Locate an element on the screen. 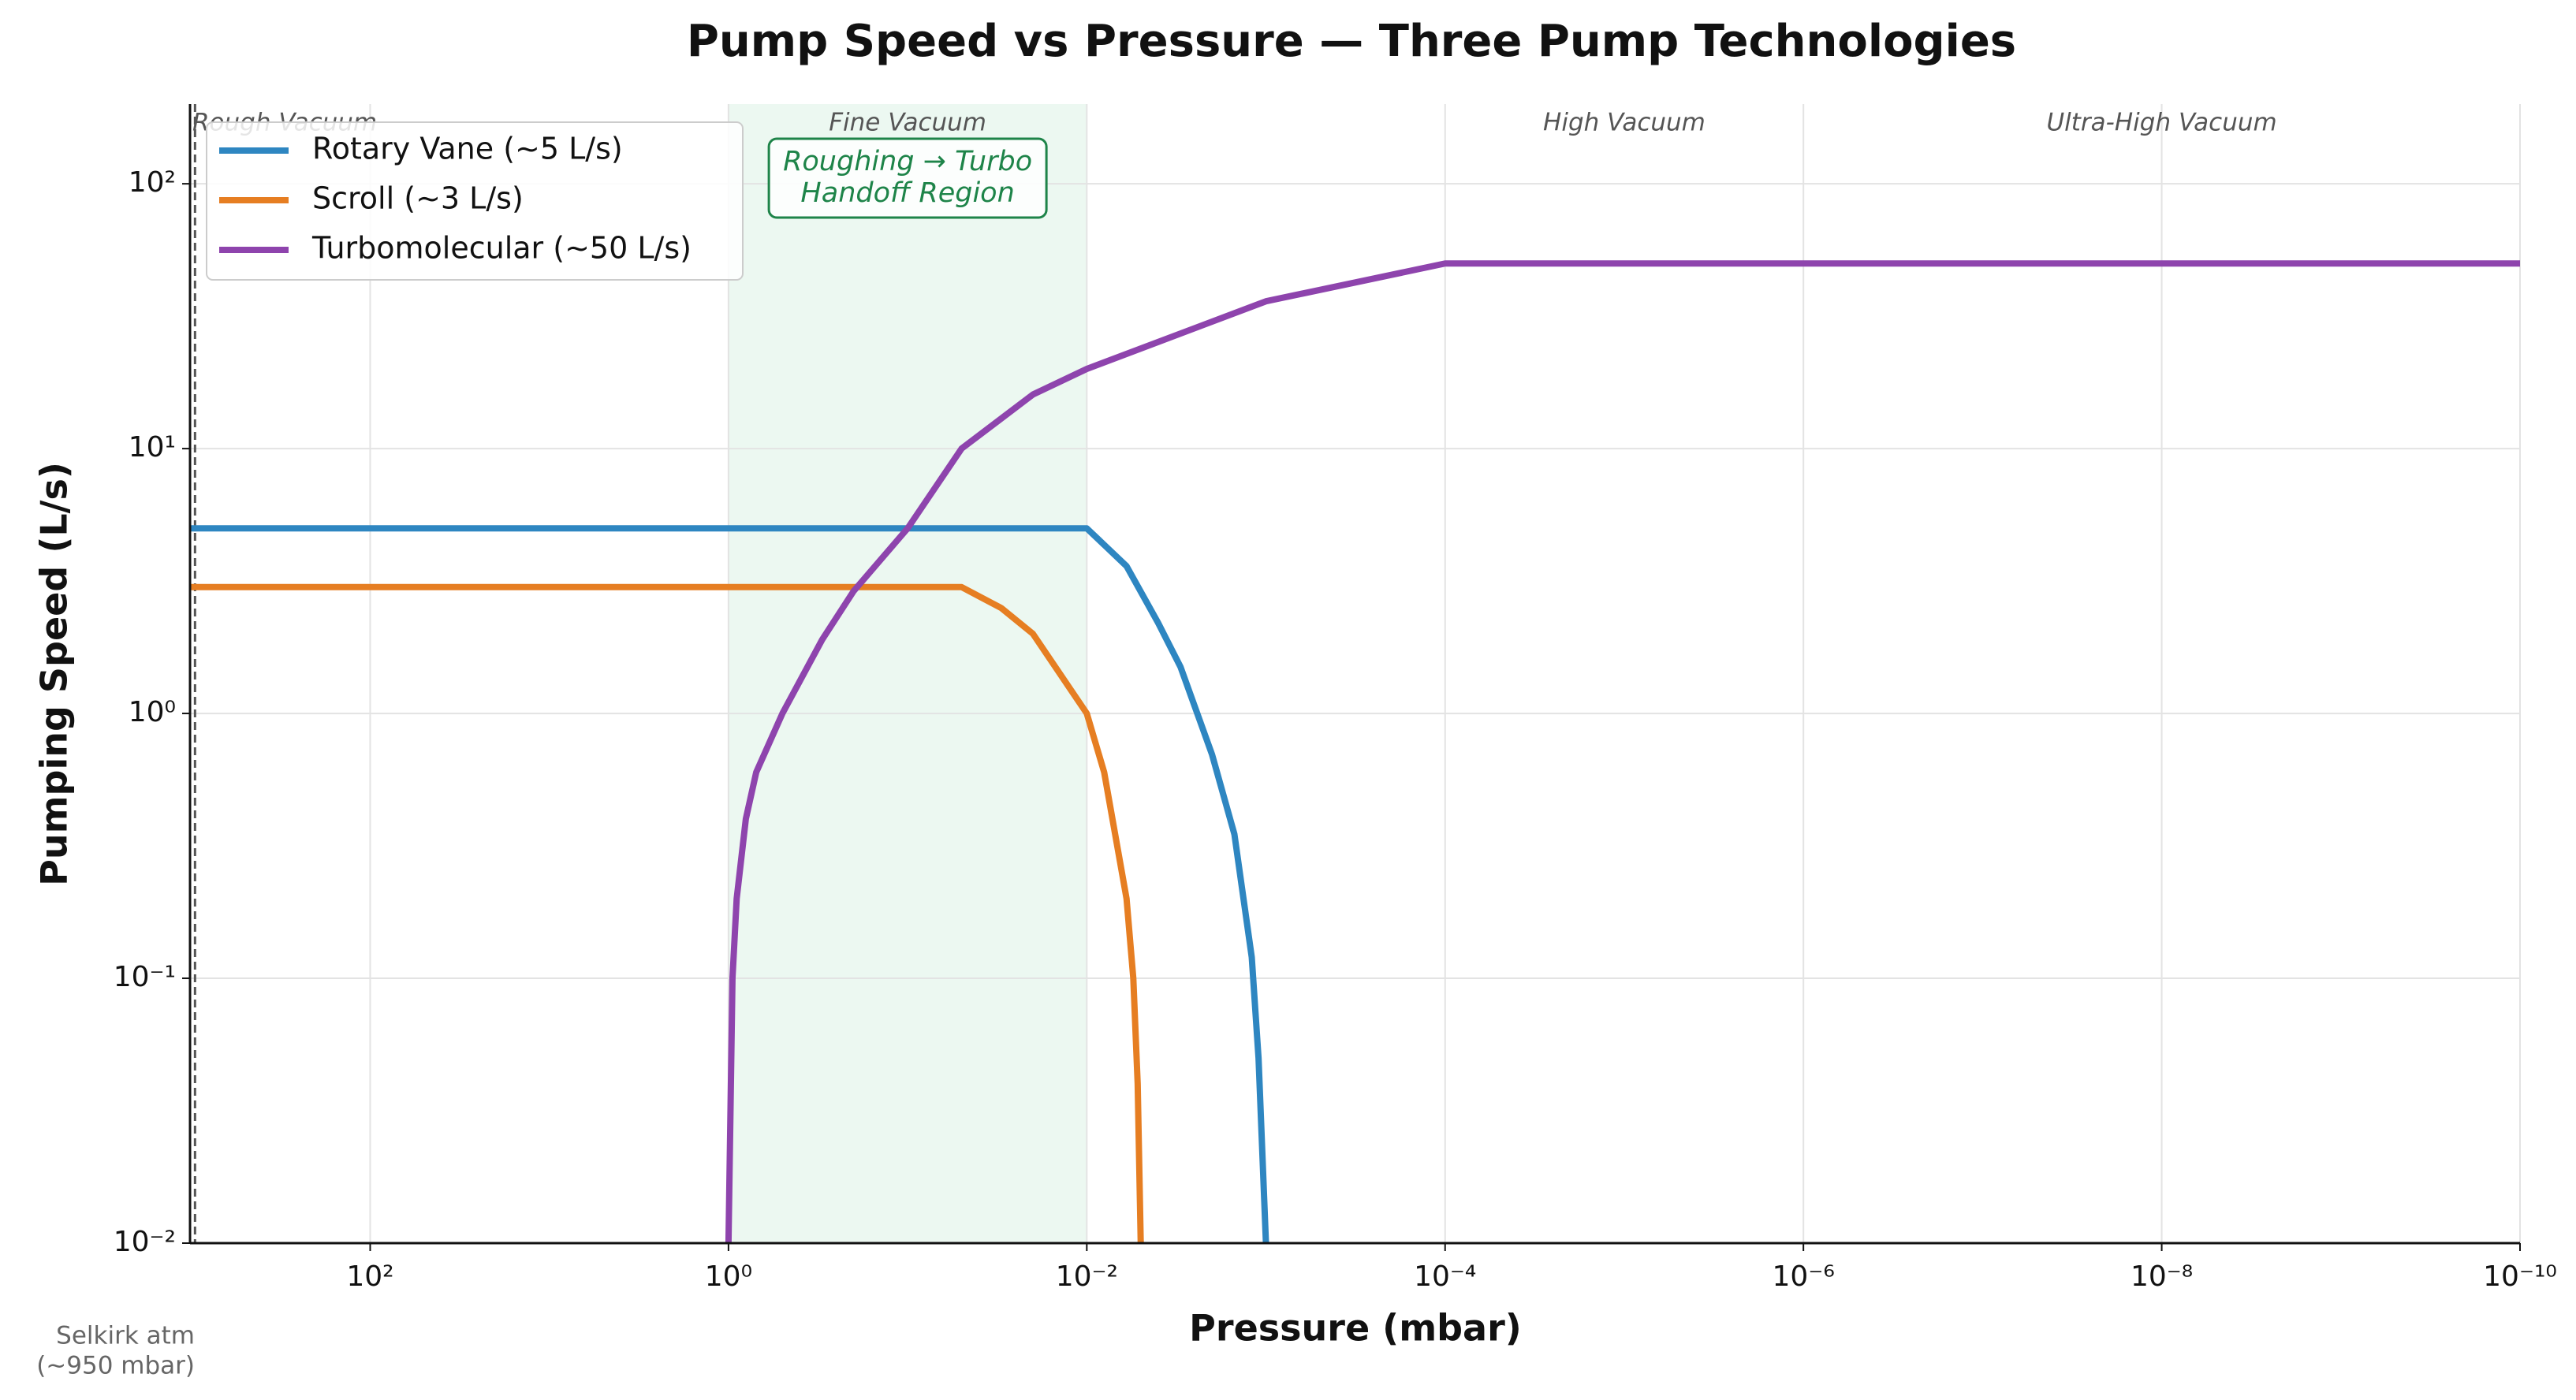 This screenshot has height=1400, width=2576. x-tick-label: 10² is located at coordinates (369, 1276).